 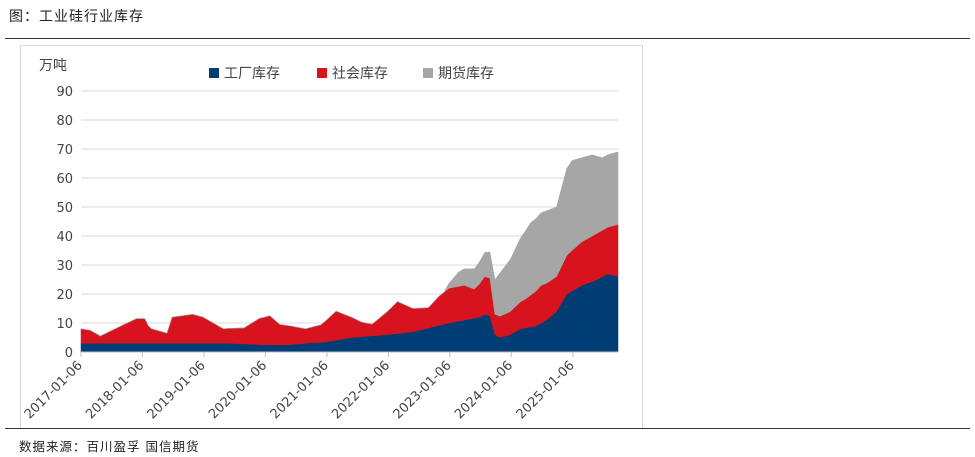 What do you see at coordinates (69, 353) in the screenshot?
I see `y-tick-label: 0` at bounding box center [69, 353].